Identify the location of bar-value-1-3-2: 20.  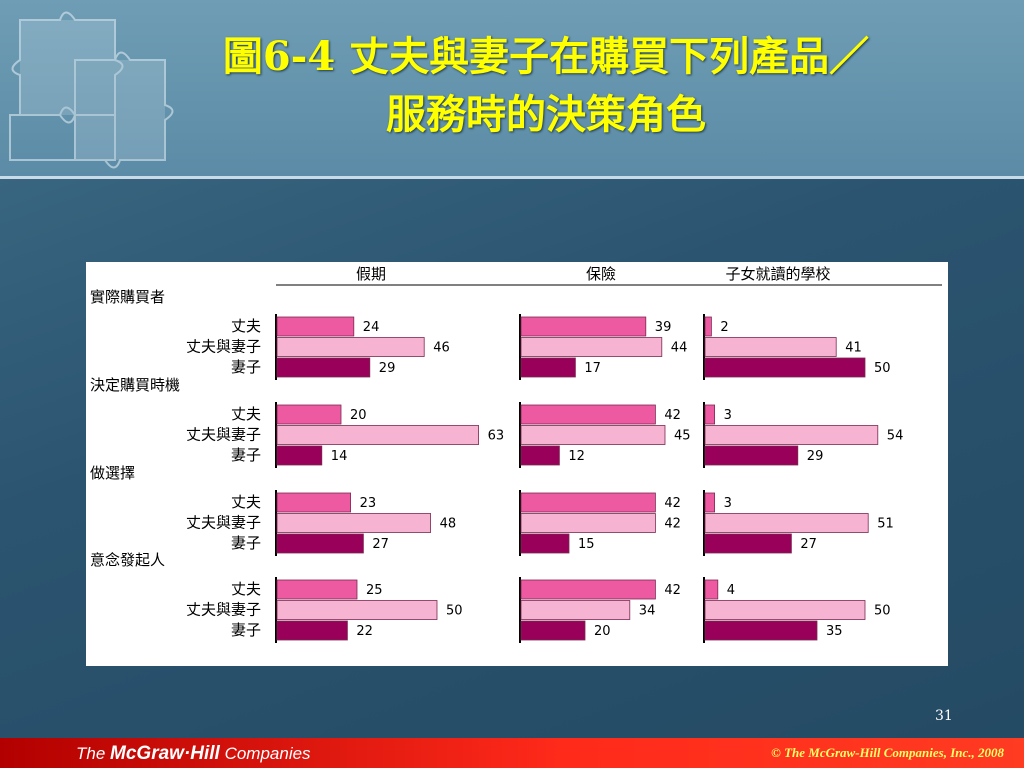
(602, 631).